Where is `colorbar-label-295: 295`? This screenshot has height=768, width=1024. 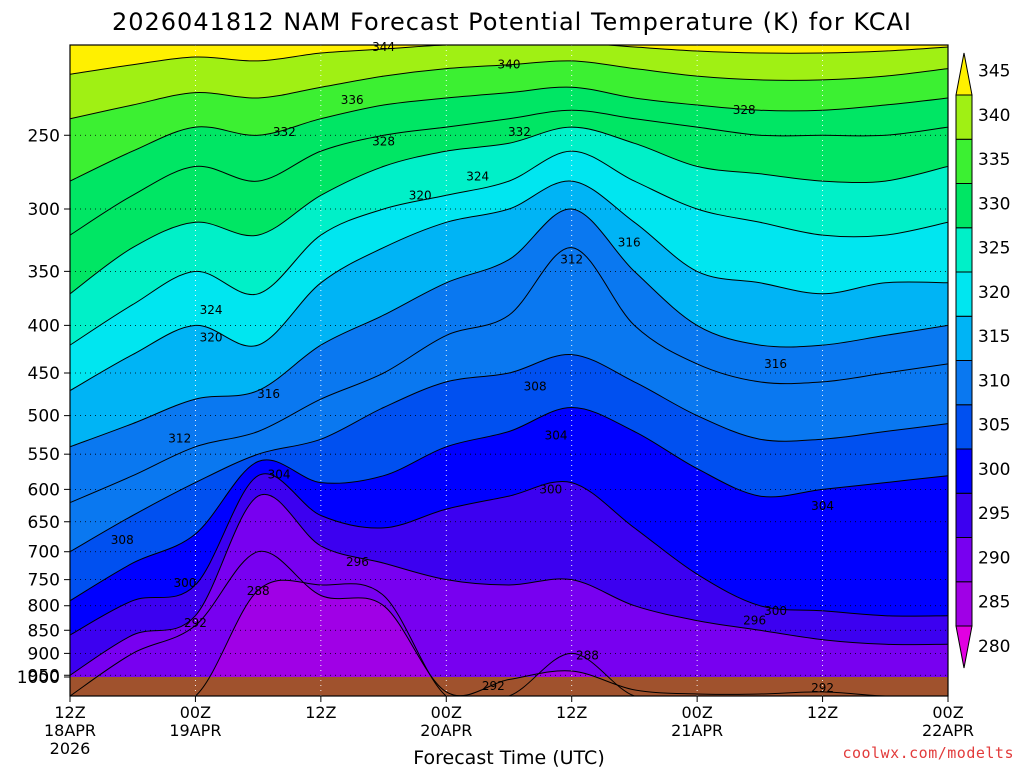 colorbar-label-295: 295 is located at coordinates (994, 514).